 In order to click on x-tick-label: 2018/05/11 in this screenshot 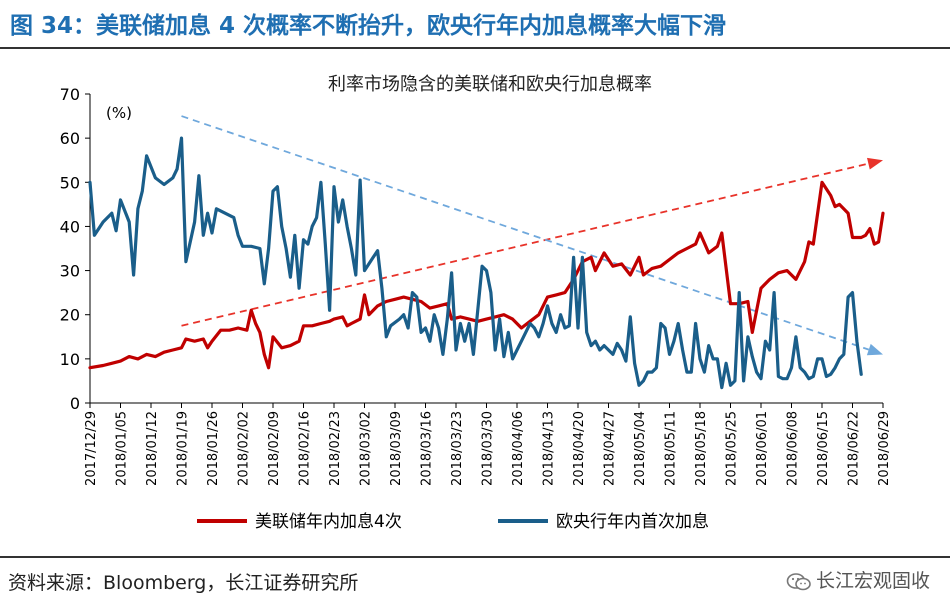, I will do `click(671, 448)`.